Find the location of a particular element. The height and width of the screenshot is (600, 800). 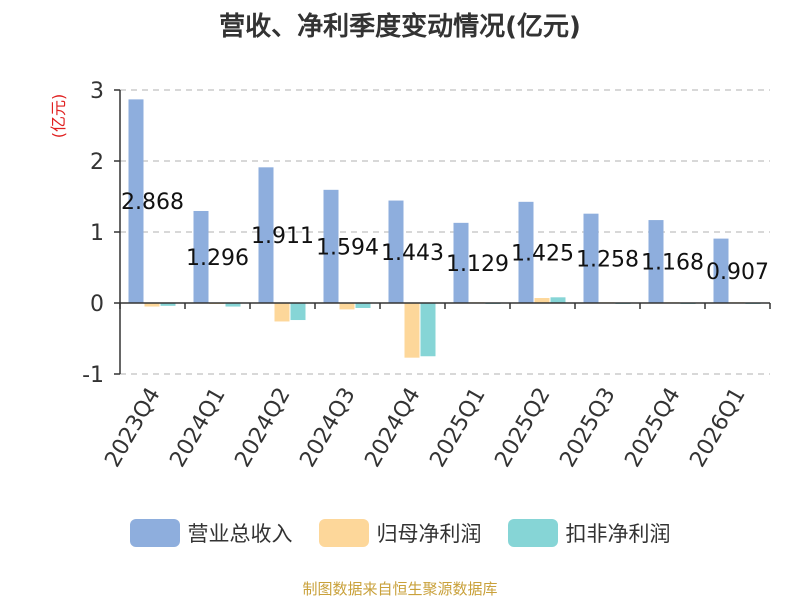

data-label: 0.907 is located at coordinates (737, 272).